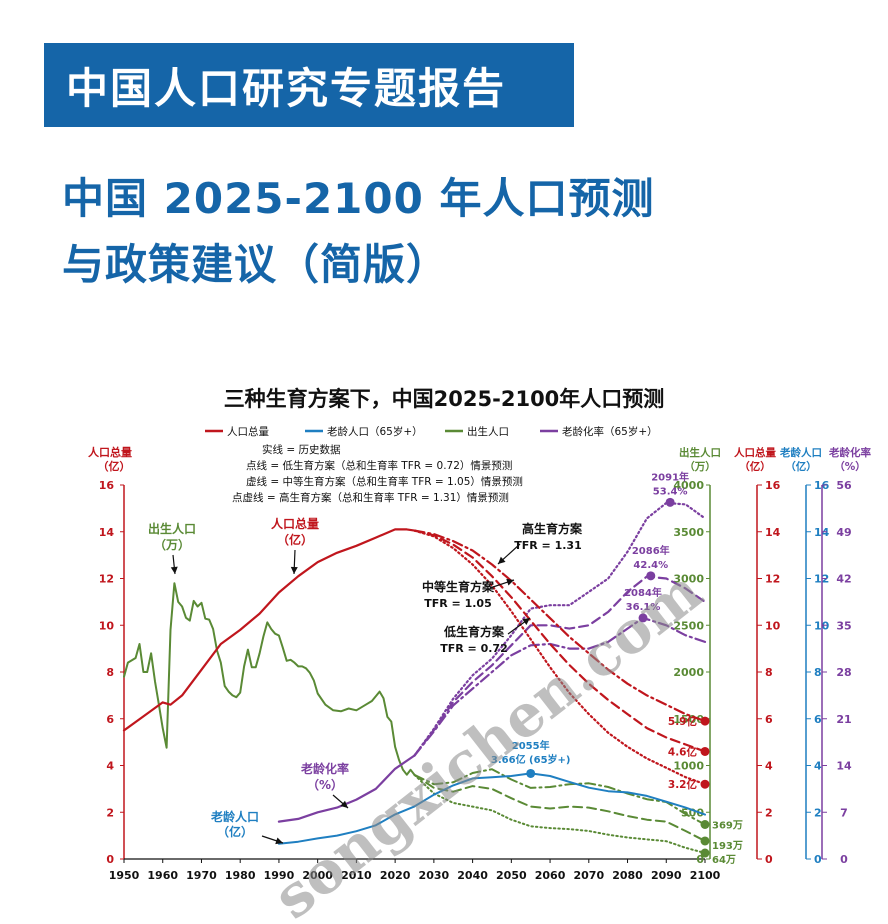  Describe the element at coordinates (379, 465) in the screenshot. I see `chart-note-1: 点线 = 低生育方案（总和生育率 TFR = 0.72）情景预测` at that location.